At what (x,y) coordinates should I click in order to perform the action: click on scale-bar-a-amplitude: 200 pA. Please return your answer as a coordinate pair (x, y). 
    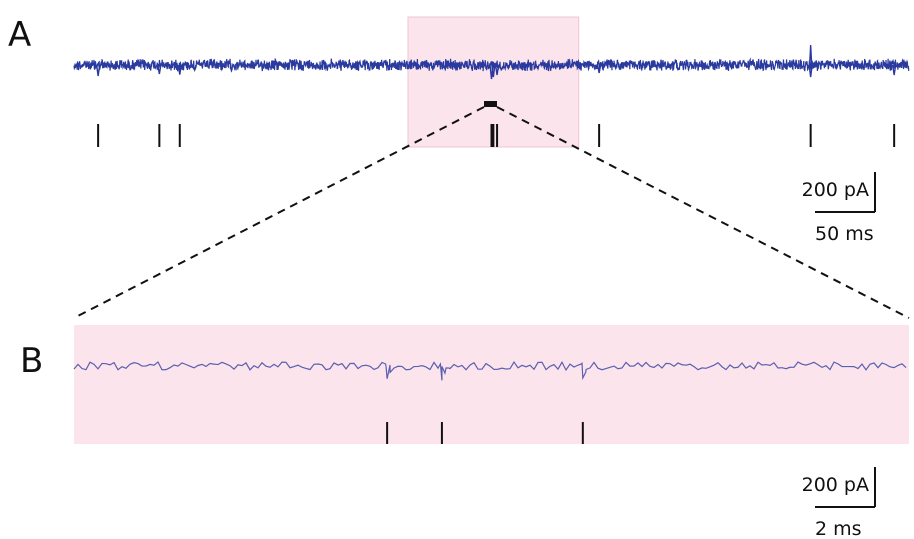
    Looking at the image, I should click on (835, 190).